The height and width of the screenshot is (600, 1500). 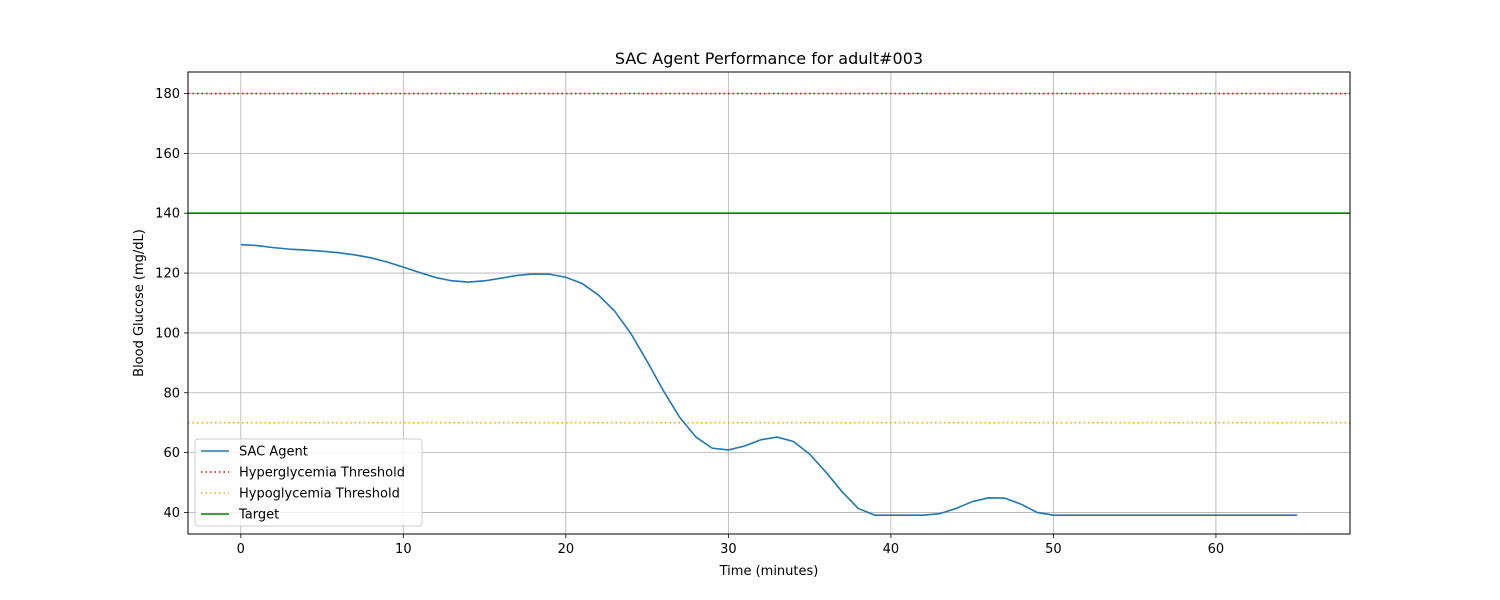 I want to click on x-axis-ticks: 0 10 20 30 40 50 60, so click(x=731, y=545).